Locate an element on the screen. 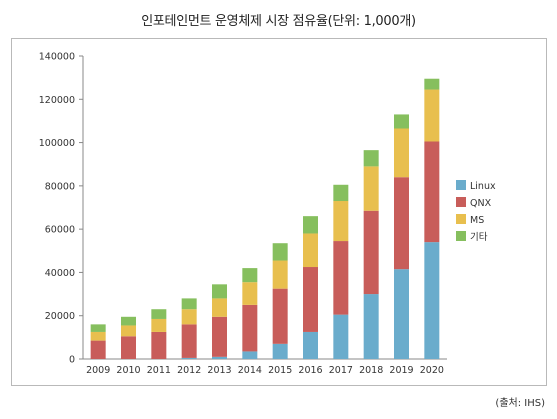 Image resolution: width=557 pixels, height=419 pixels. bar-segment-MS-2010 is located at coordinates (128, 331).